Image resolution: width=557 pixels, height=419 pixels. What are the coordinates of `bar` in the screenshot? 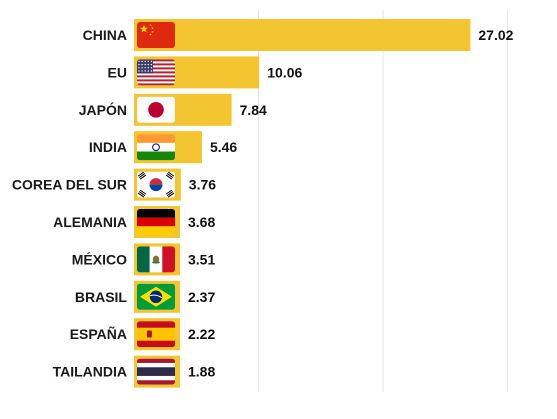 It's located at (302, 35).